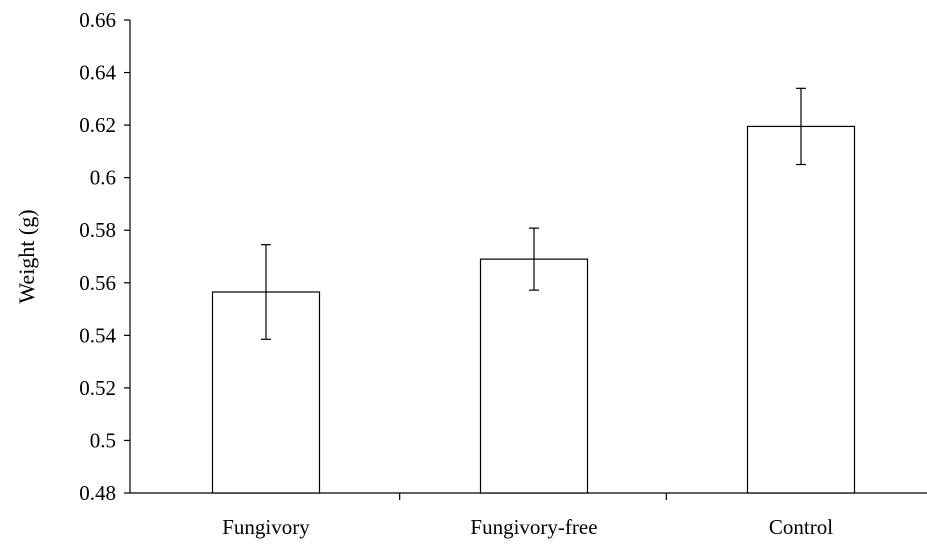 The image size is (927, 545). I want to click on x-ticks: Fungivory Fungivory-free Control, so click(527, 516).